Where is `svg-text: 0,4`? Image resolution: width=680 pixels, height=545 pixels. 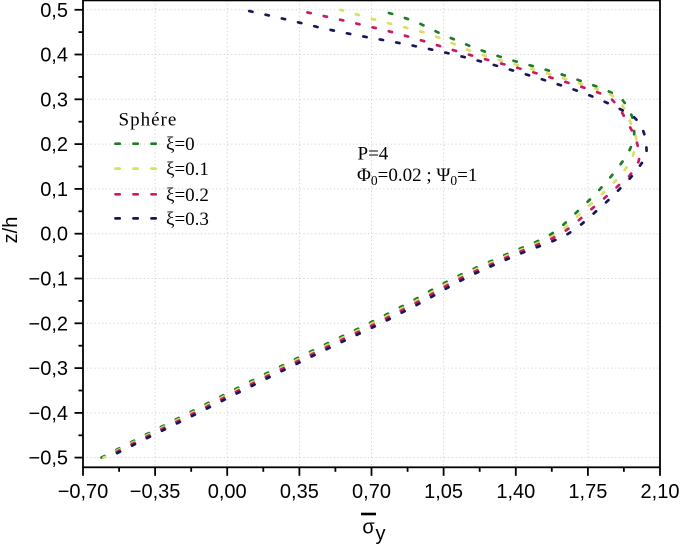 svg-text: 0,4 is located at coordinates (54, 56).